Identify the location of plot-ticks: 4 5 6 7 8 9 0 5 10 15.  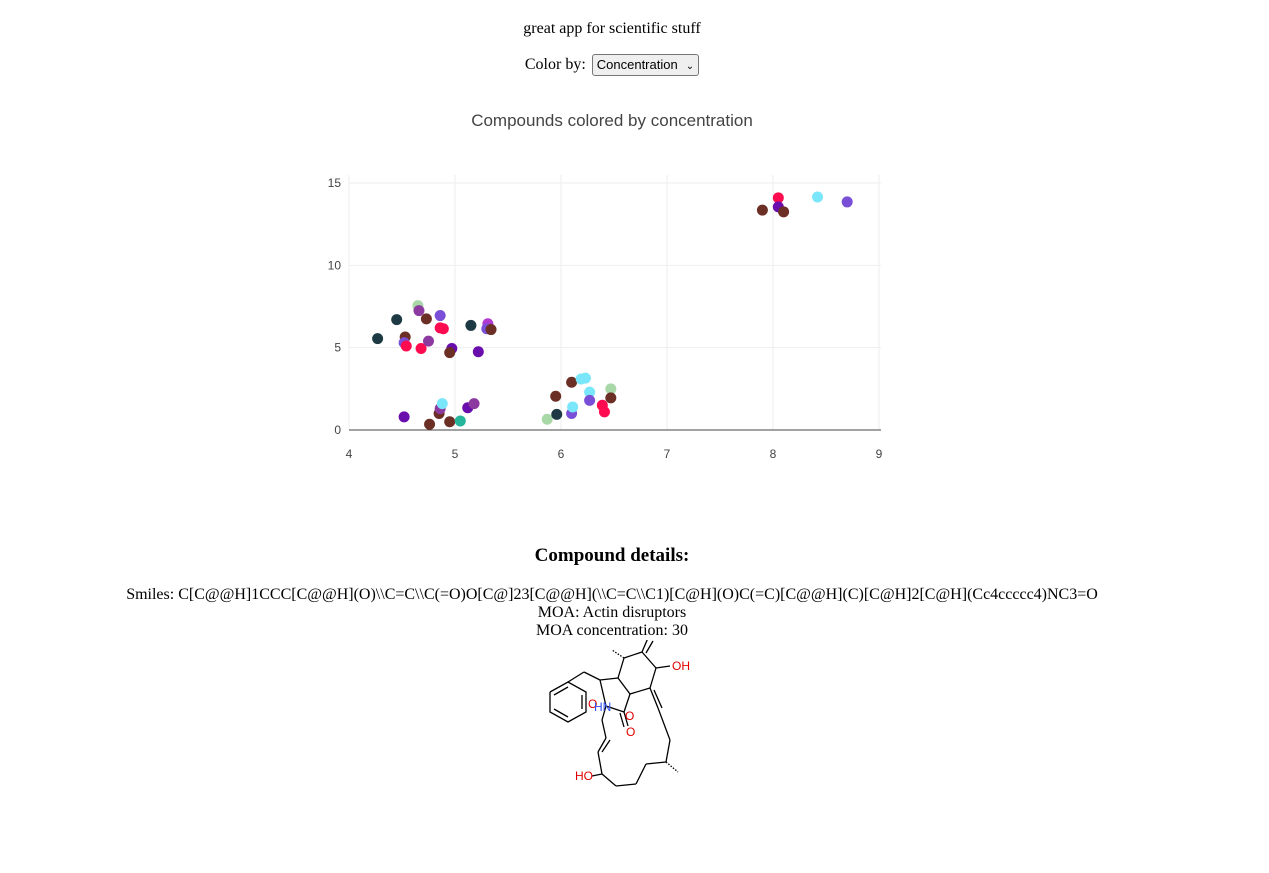
(605, 318).